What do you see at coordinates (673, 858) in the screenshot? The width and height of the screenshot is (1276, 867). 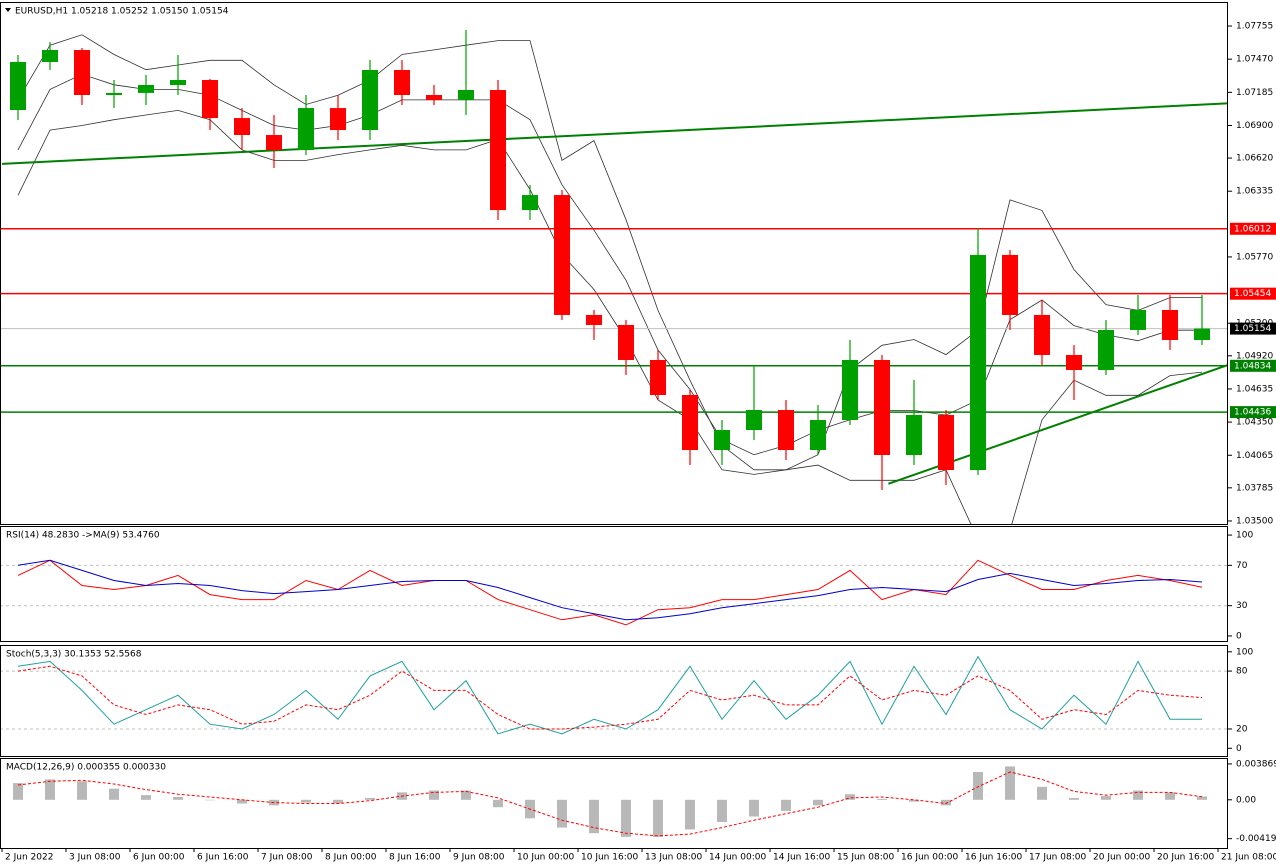 I see `x-tick-label: 13 Jun 08:00` at bounding box center [673, 858].